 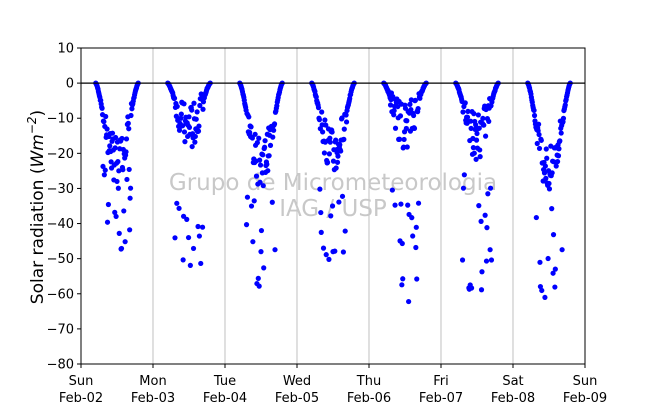 I want to click on x-tick-label-date: Feb-09, so click(x=585, y=398).